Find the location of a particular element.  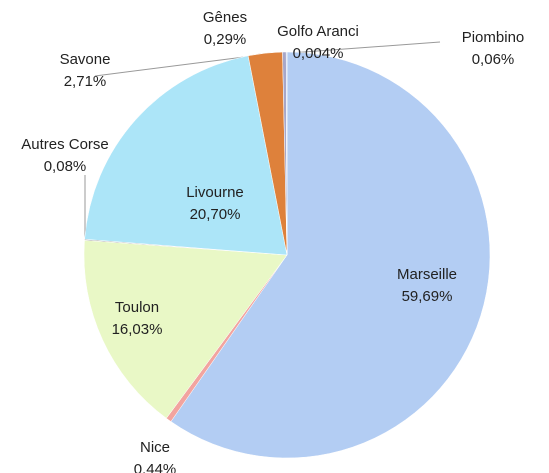

slice-label: Piombino is located at coordinates (493, 37).